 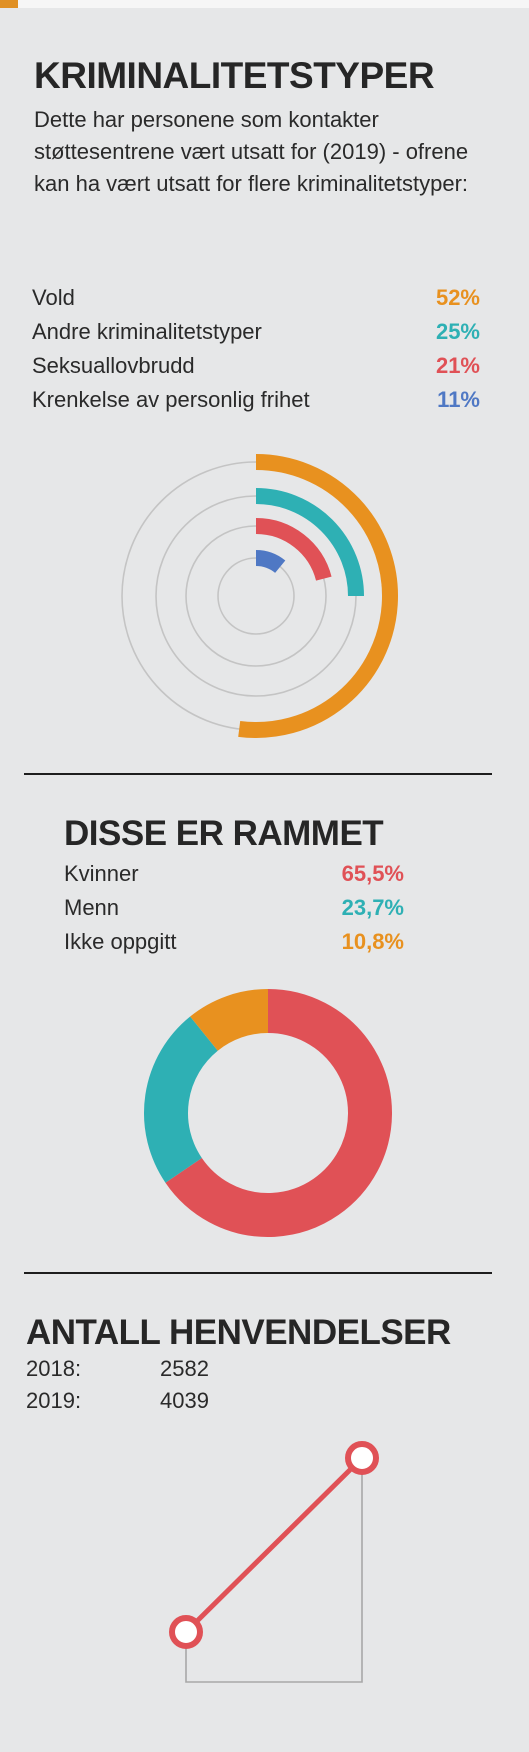 I want to click on gender-legend: Kvinner 65,5% Menn 23,7% Ikke oppgitt 10,8%, so click(x=234, y=912).